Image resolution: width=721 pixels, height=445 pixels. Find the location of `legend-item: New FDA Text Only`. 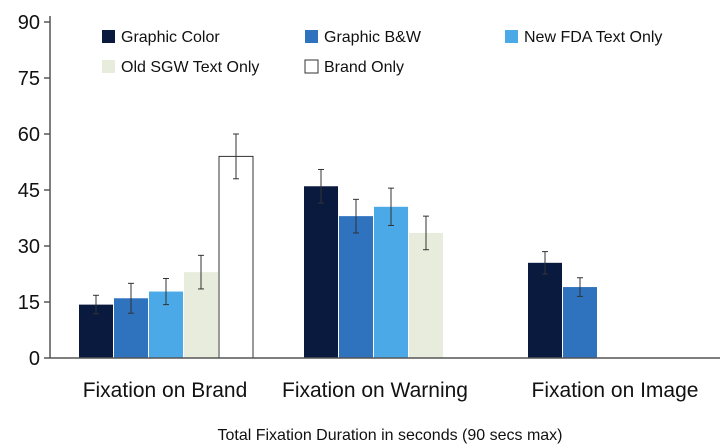

legend-item: New FDA Text Only is located at coordinates (583, 37).